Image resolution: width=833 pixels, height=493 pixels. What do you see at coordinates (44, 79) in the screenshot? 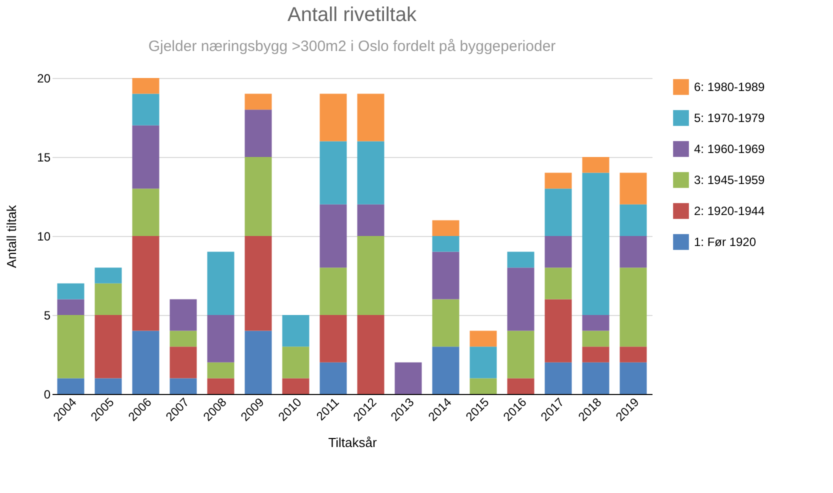
I see `y-tick-label: 20` at bounding box center [44, 79].